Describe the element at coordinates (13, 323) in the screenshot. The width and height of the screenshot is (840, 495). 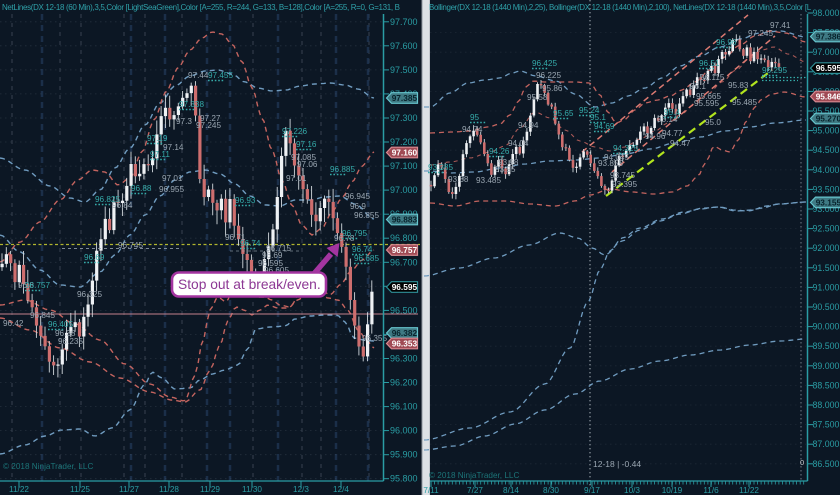
I see `svg-text: 96.42` at that location.